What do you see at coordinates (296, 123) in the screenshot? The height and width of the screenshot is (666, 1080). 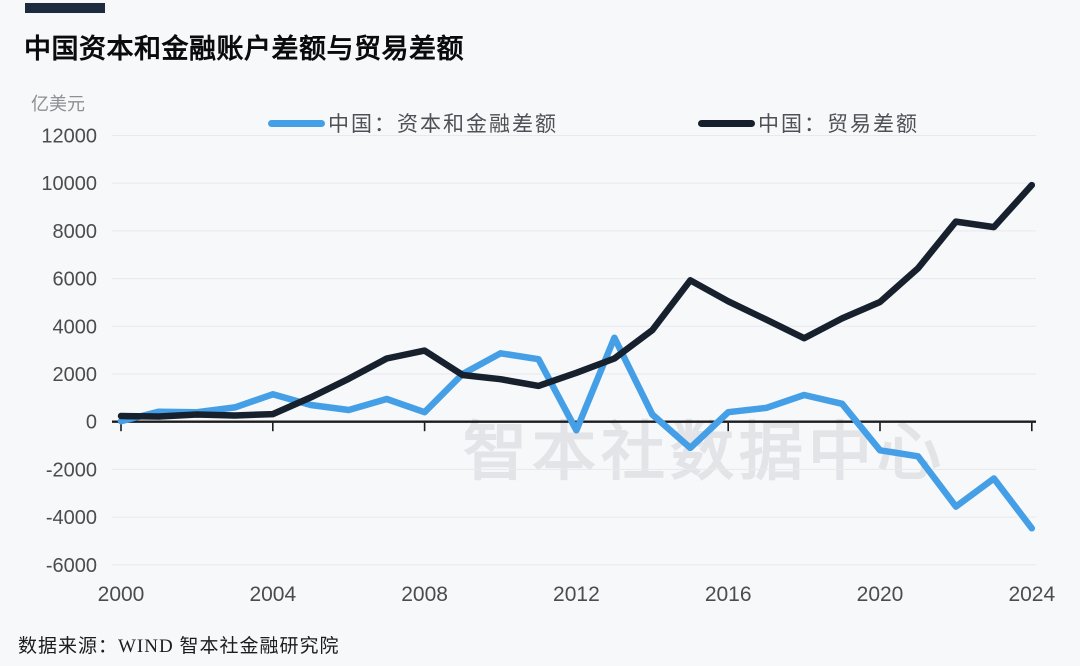 I see `legend-swatch-capital-account-icon` at bounding box center [296, 123].